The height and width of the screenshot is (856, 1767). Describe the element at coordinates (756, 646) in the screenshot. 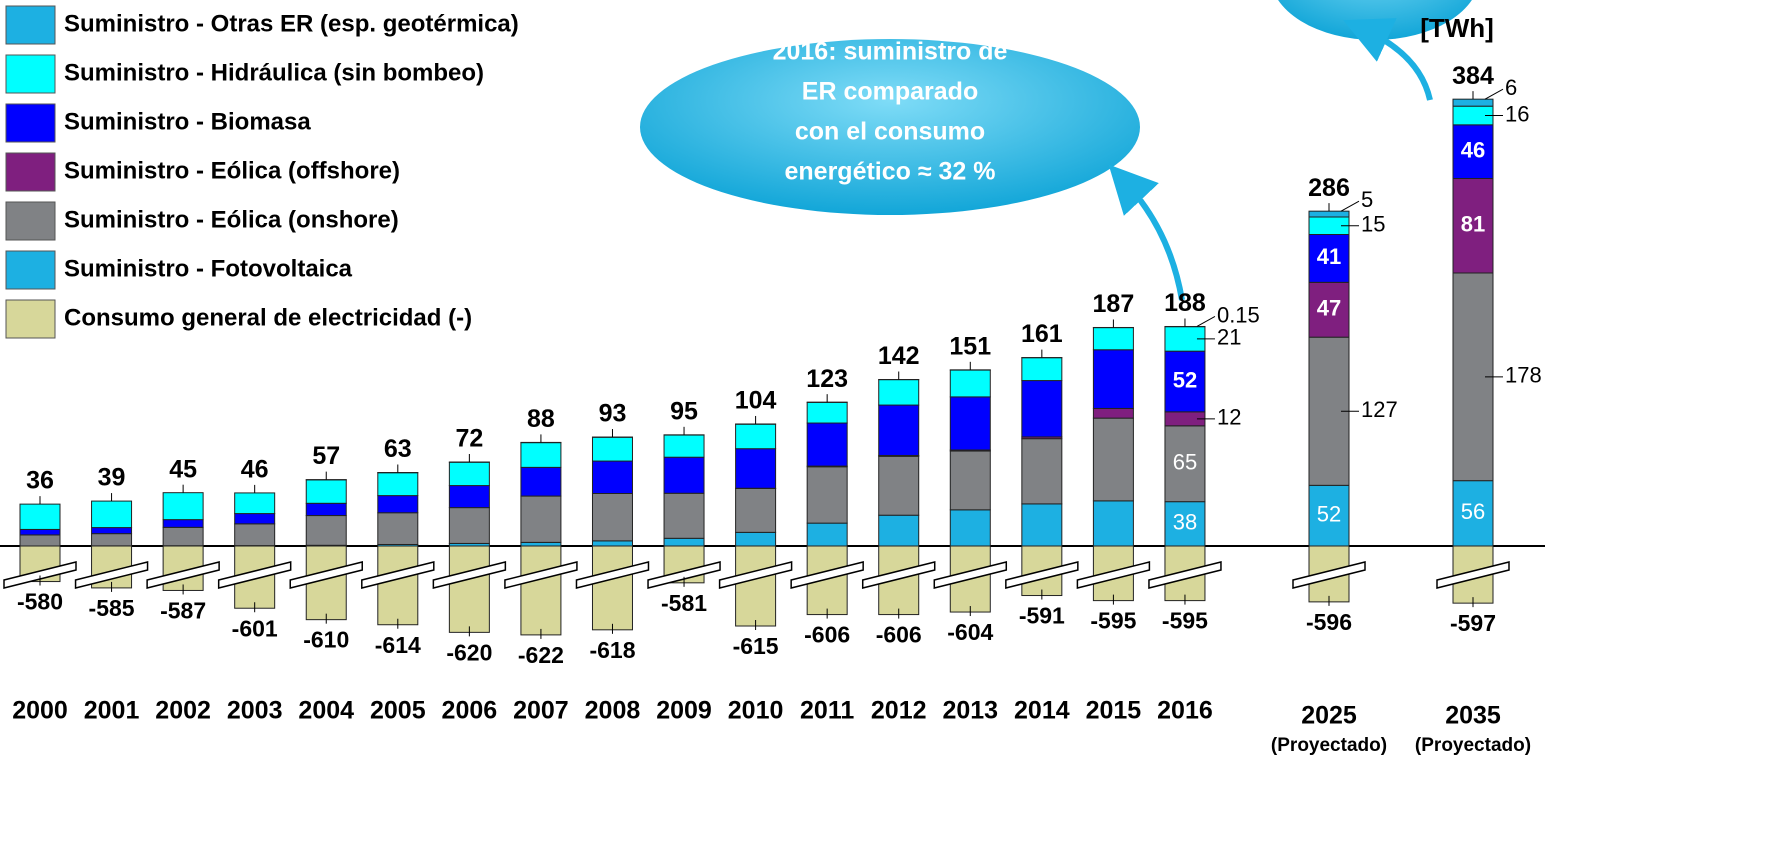

I see `consumption-label: -615` at that location.